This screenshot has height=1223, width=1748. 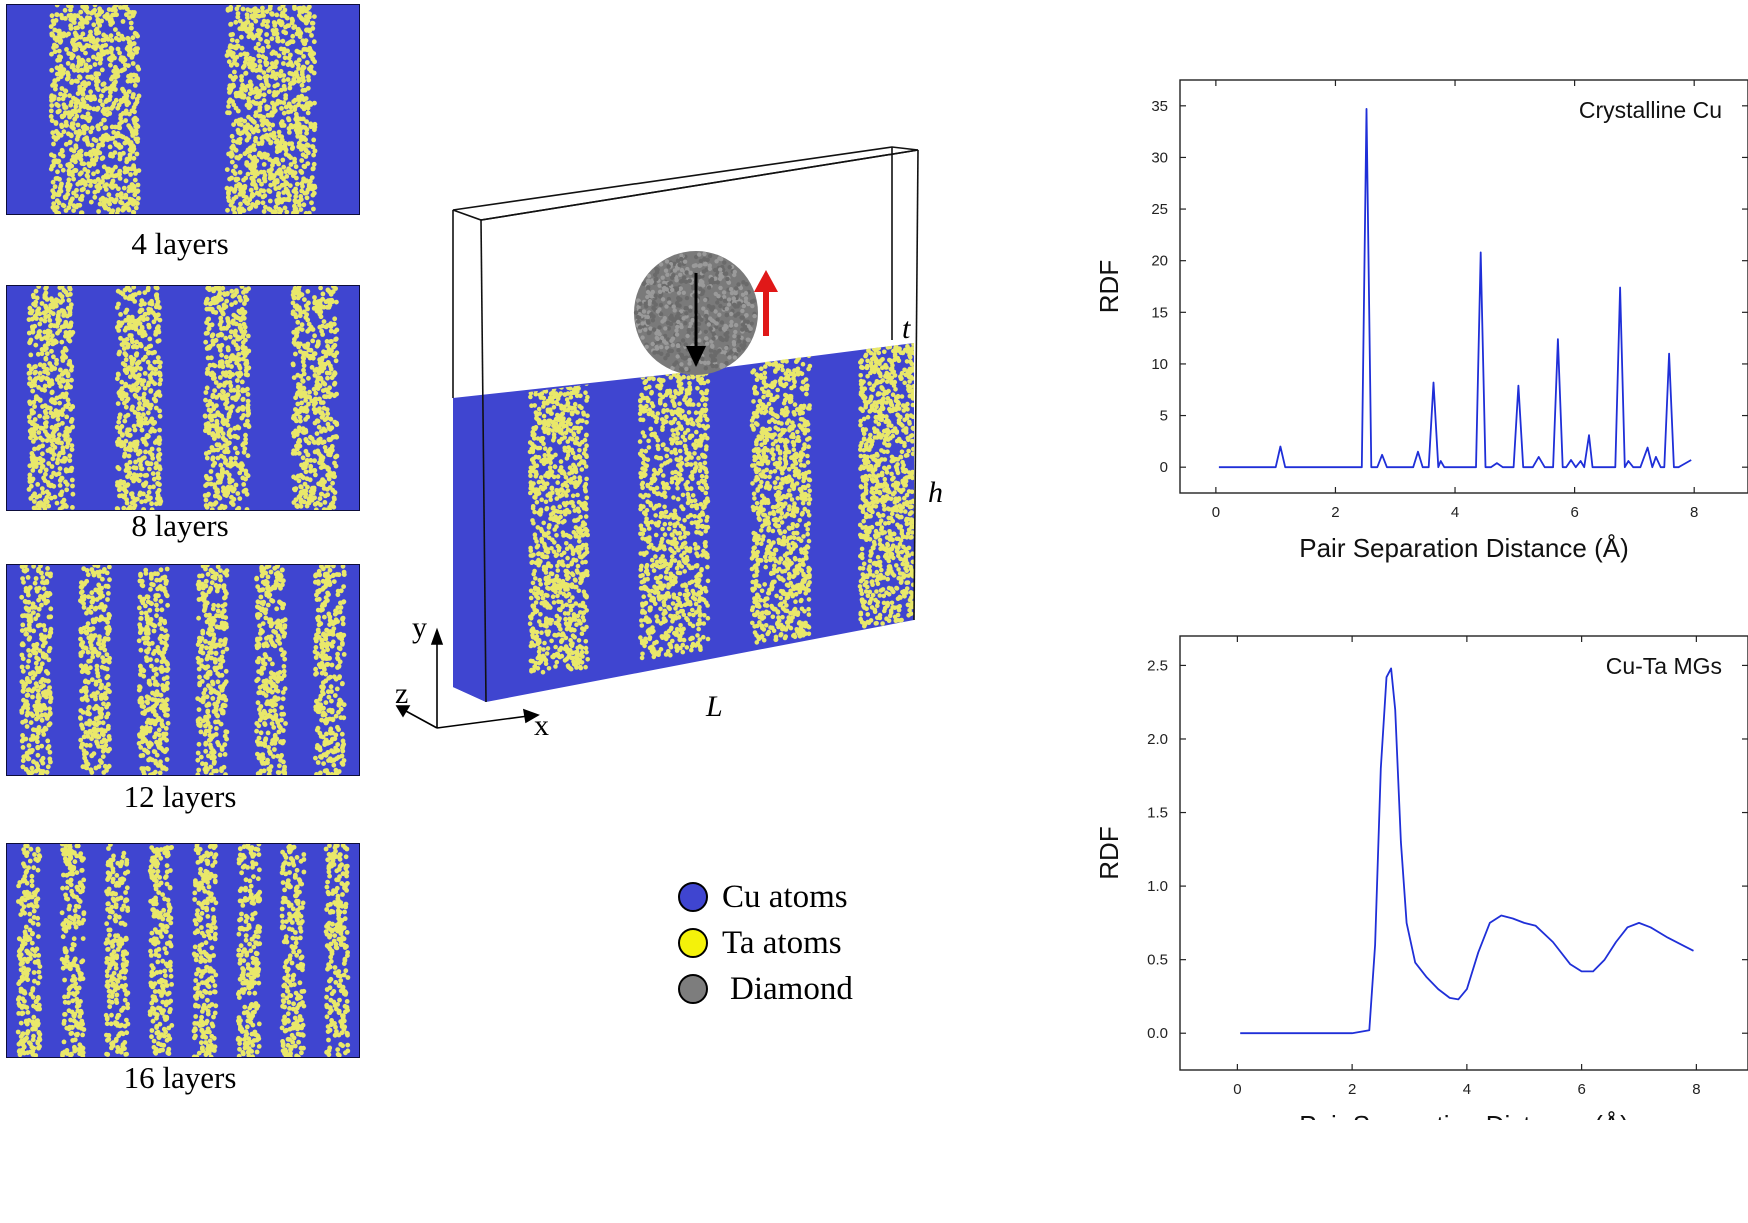 I want to click on panel-4-layers, so click(x=183, y=109).